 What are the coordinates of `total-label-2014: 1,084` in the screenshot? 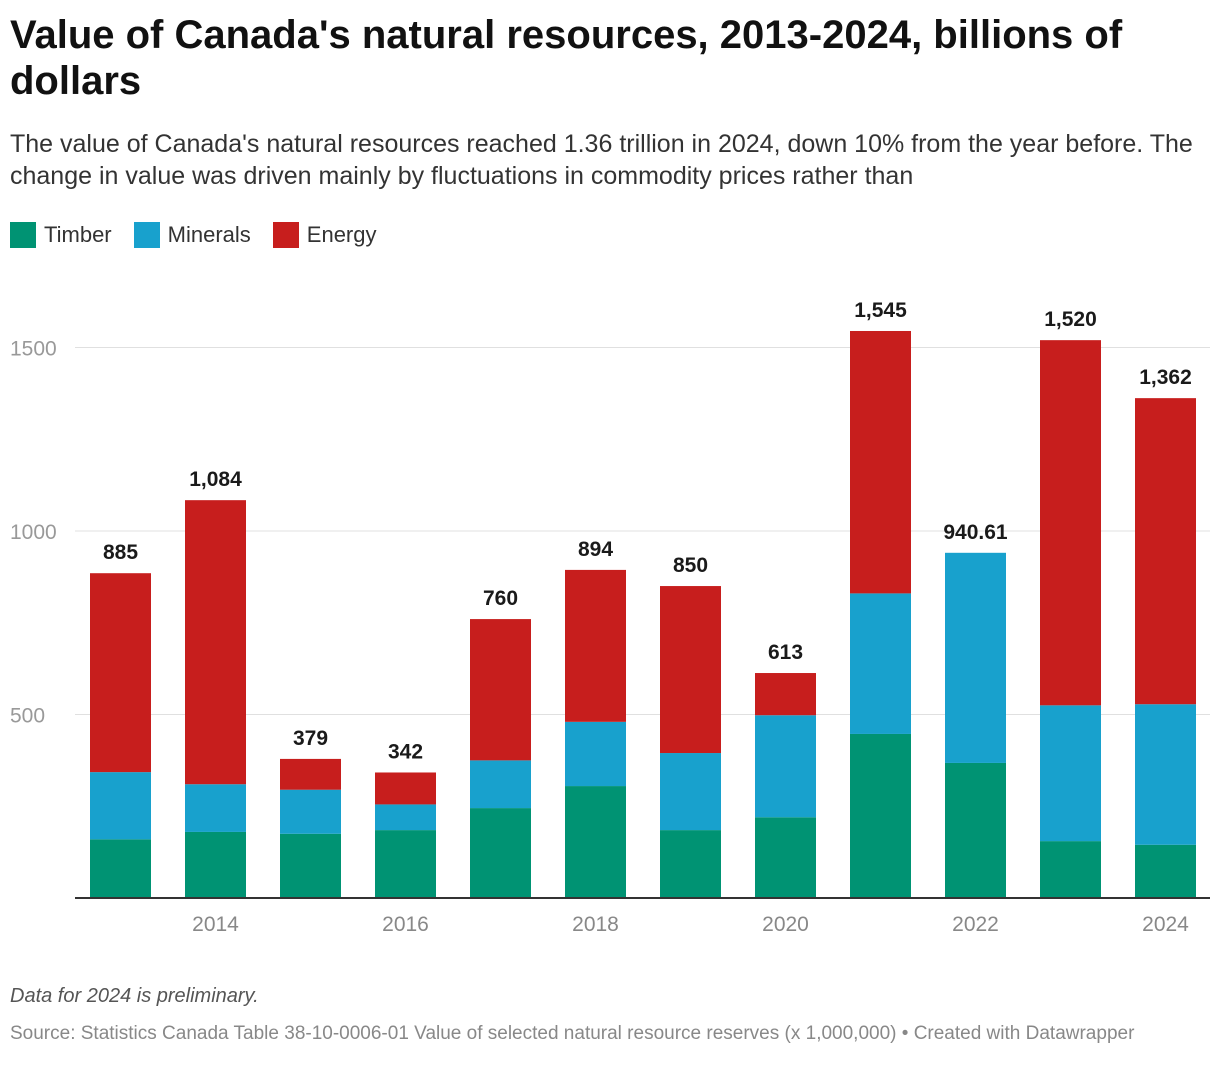 It's located at (215, 479).